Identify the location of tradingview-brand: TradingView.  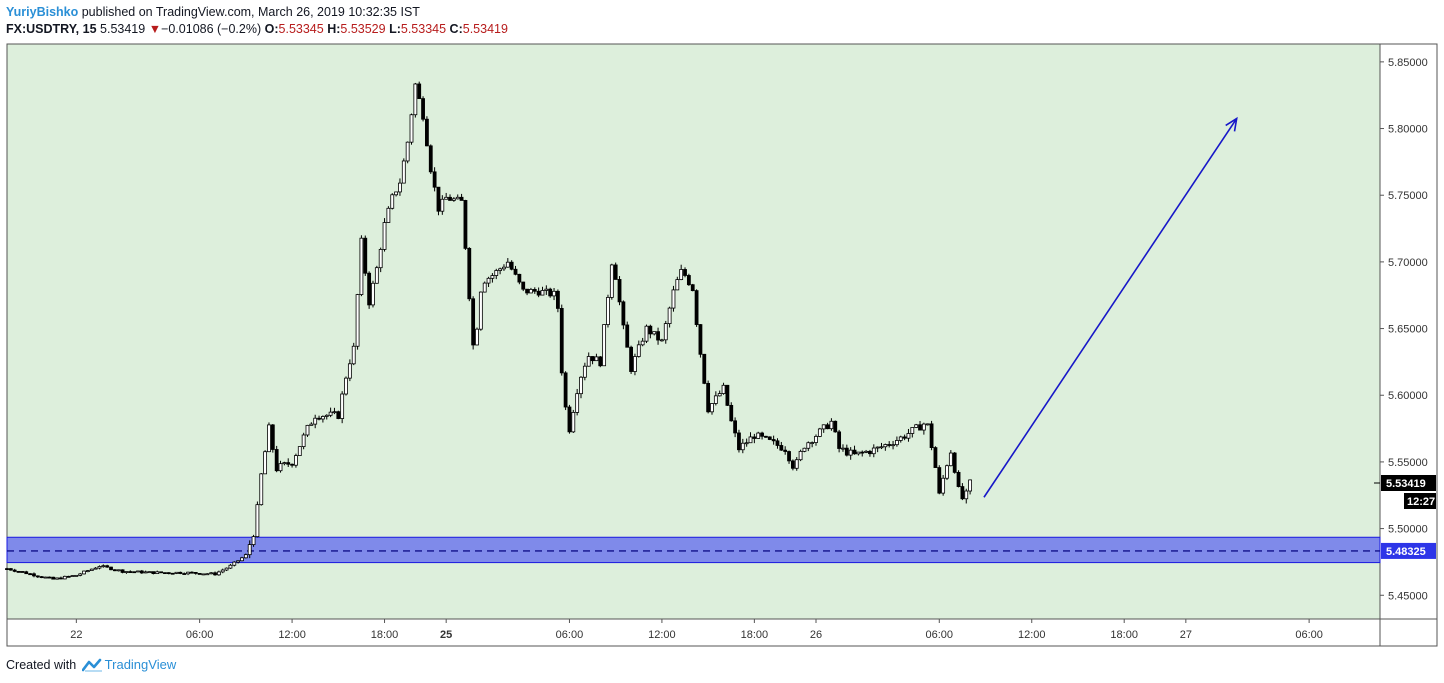
(140, 664).